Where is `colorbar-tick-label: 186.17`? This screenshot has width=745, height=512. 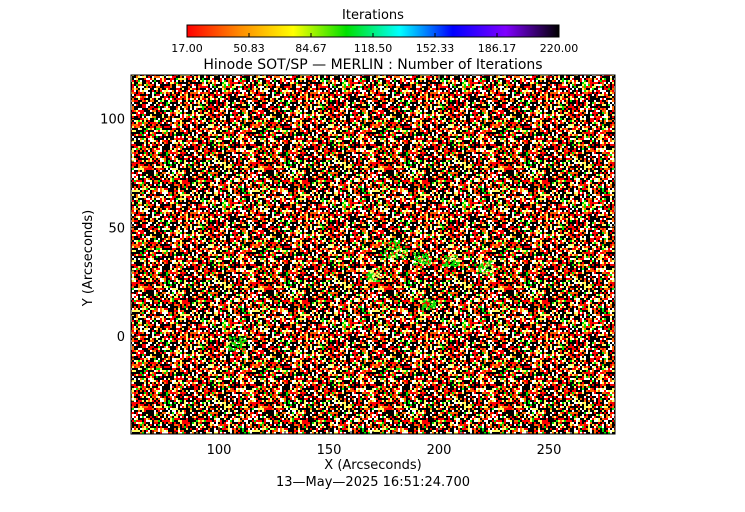 colorbar-tick-label: 186.17 is located at coordinates (497, 48).